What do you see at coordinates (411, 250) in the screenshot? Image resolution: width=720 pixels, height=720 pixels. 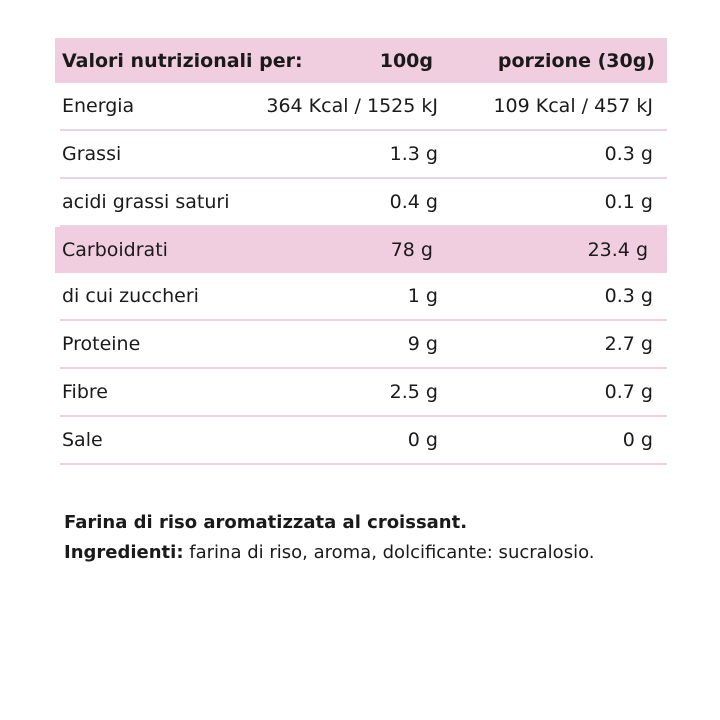 I see `table-cell: 78 g` at bounding box center [411, 250].